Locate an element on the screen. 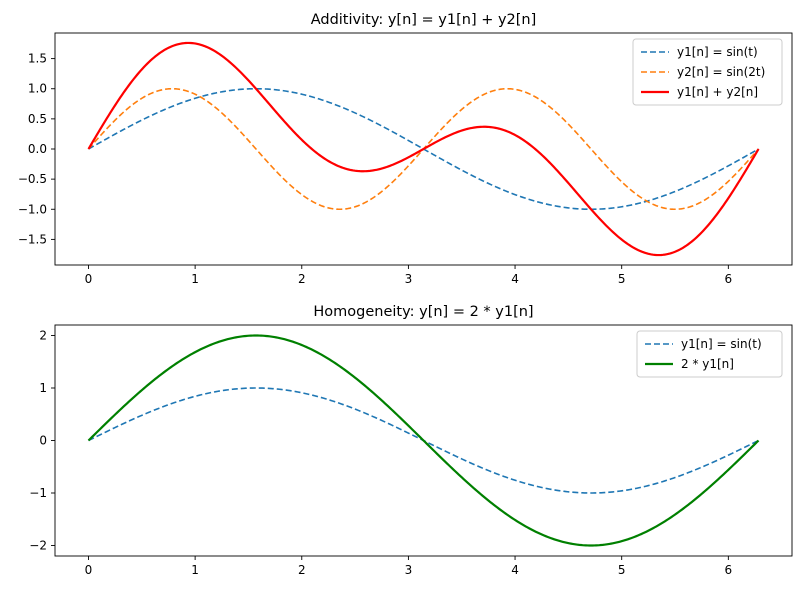  chart-title: Additivity: y[n] = y1[n] + y2[n] is located at coordinates (424, 20).